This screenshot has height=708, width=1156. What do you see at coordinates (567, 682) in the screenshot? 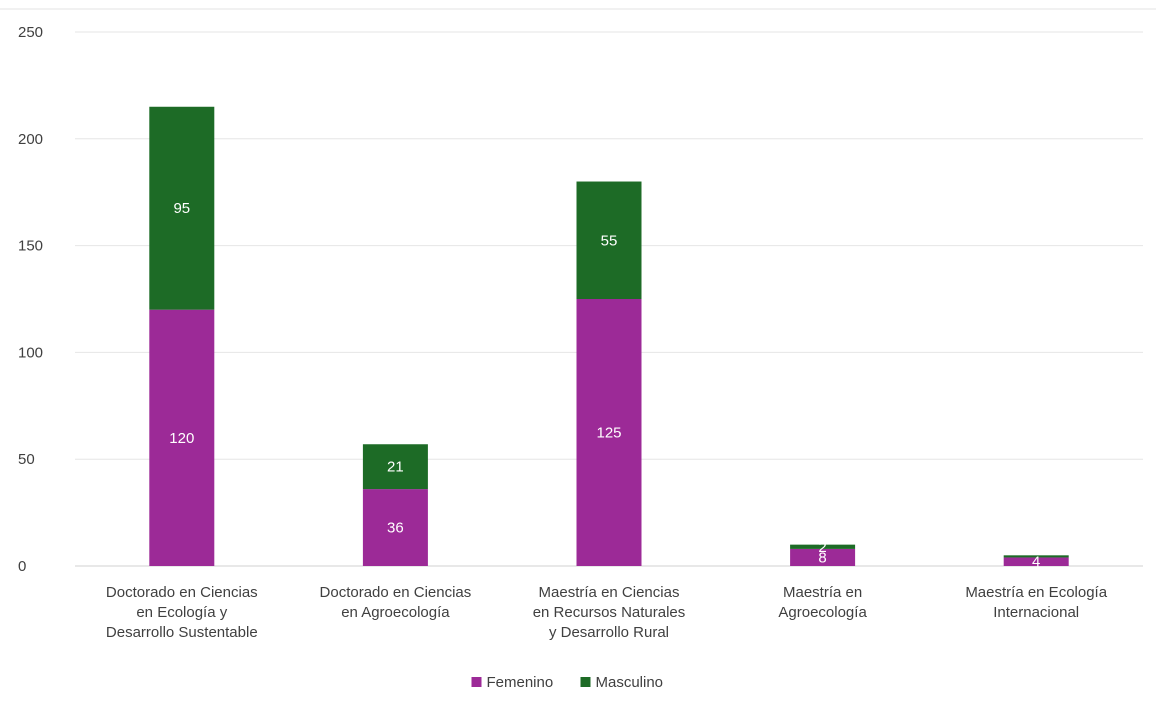
I see `legend: Femenino Masculino` at bounding box center [567, 682].